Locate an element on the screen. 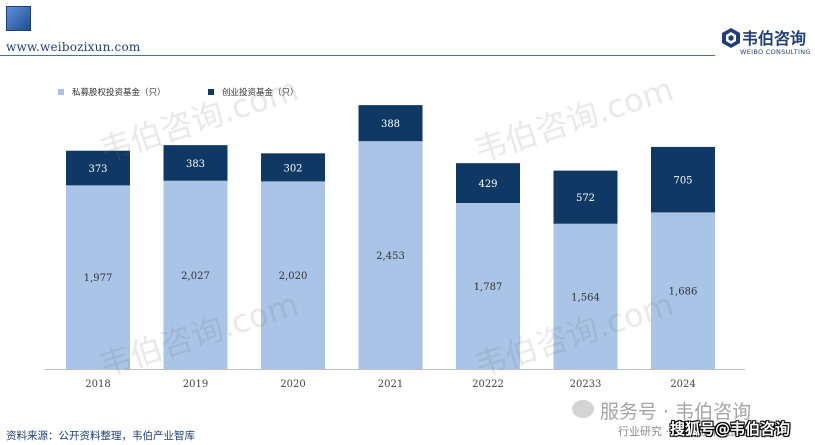  data-label-private-equity: 1,787 is located at coordinates (488, 287).